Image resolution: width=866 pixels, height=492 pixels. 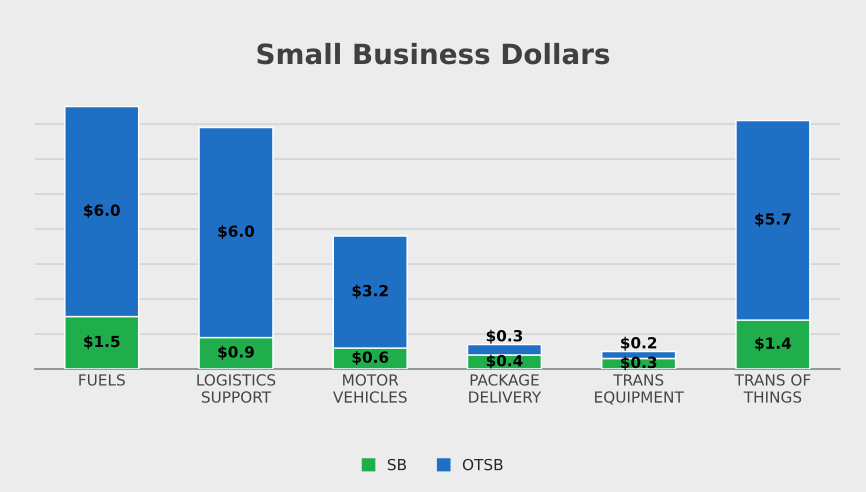 What do you see at coordinates (370, 291) in the screenshot?
I see `data-label: $3.2` at bounding box center [370, 291].